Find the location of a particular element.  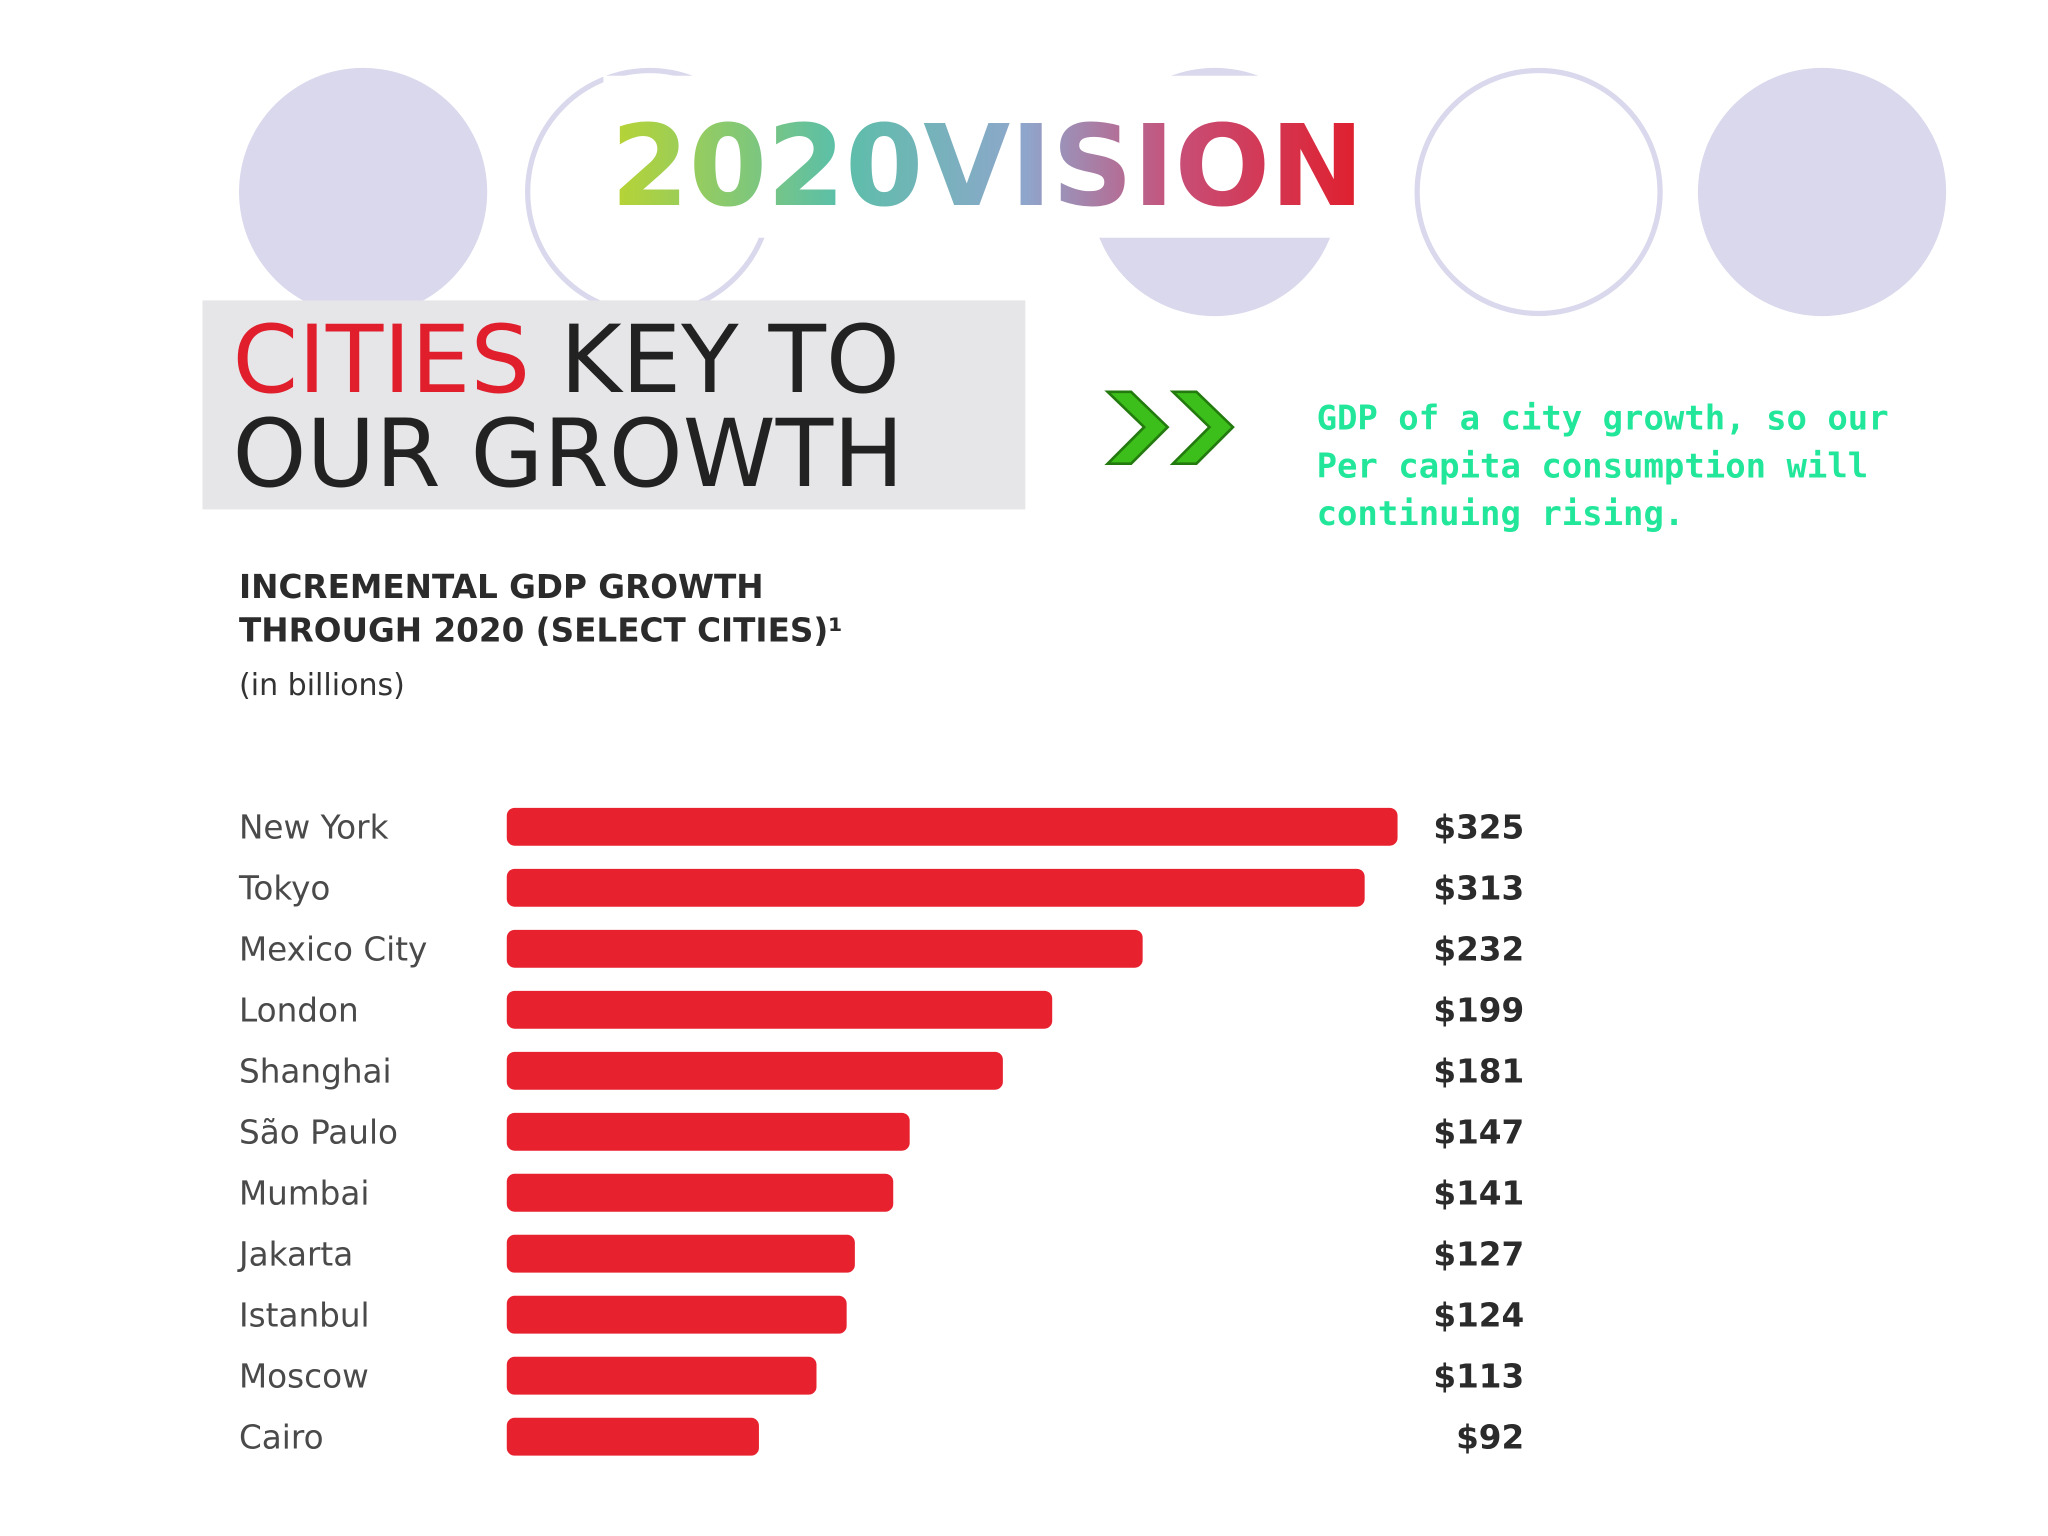

value-label: $313 is located at coordinates (1478, 889).